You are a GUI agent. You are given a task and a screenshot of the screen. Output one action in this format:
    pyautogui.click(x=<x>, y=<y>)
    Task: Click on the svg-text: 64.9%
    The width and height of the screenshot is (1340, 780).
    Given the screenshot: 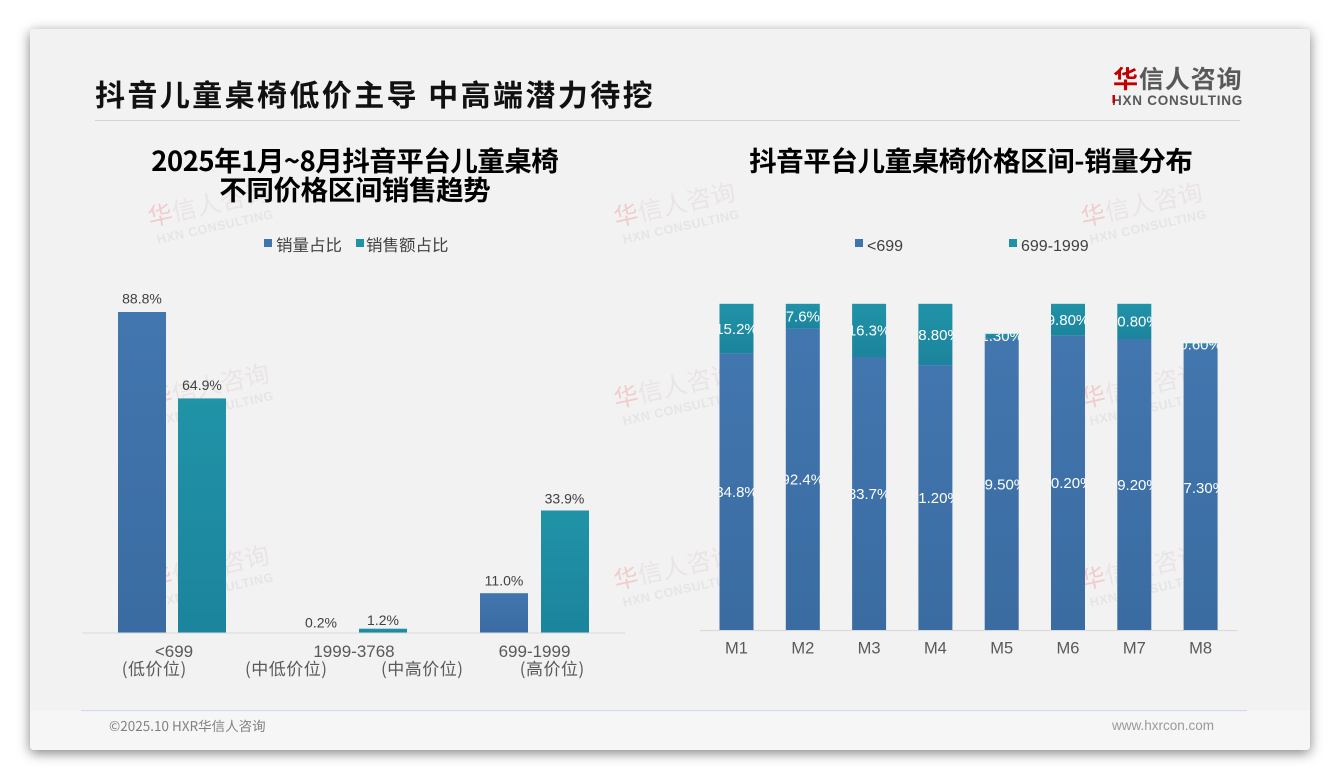 What is the action you would take?
    pyautogui.click(x=202, y=385)
    